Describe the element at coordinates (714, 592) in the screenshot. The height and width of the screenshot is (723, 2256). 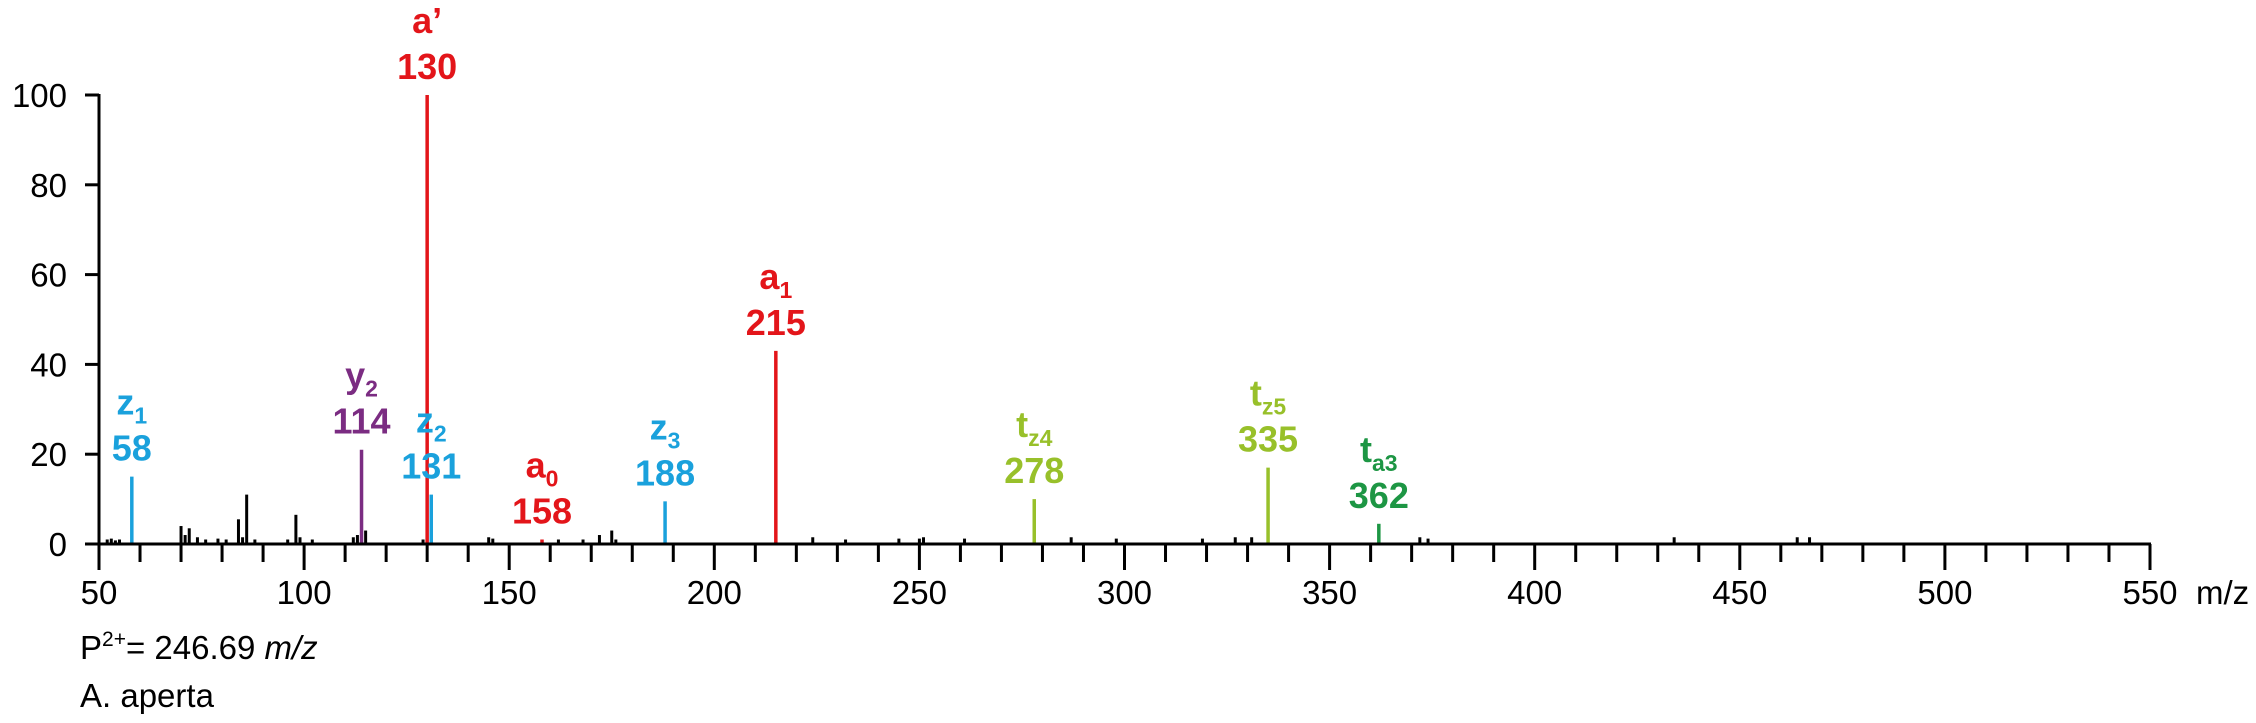
I see `x-tick-label: 200` at that location.